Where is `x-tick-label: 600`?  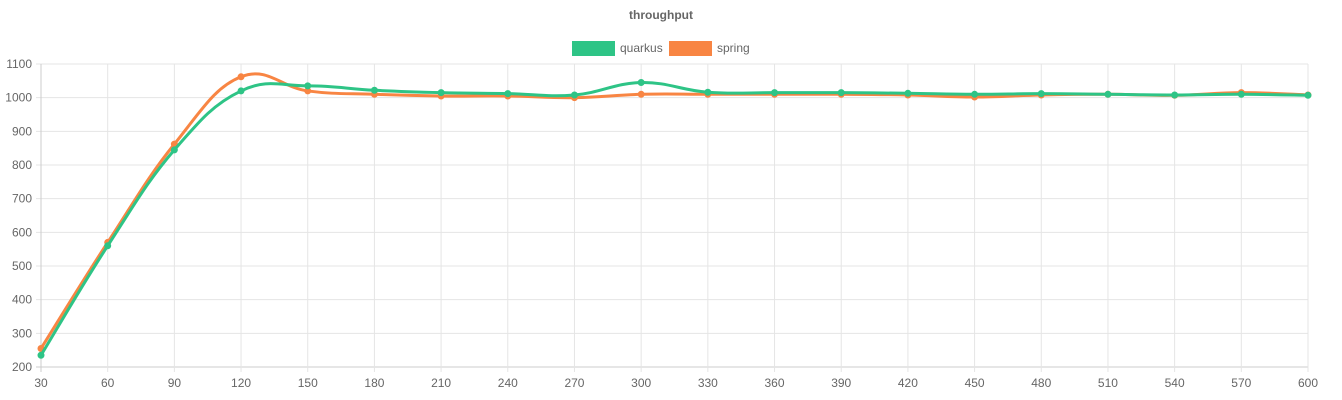 x-tick-label: 600 is located at coordinates (1308, 383).